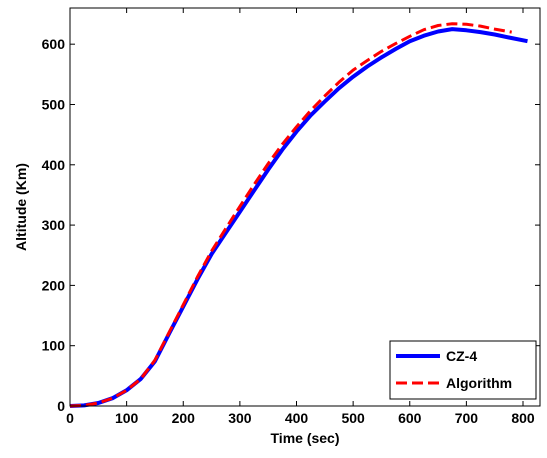 The height and width of the screenshot is (458, 547). I want to click on y-tick-label: 100, so click(54, 346).